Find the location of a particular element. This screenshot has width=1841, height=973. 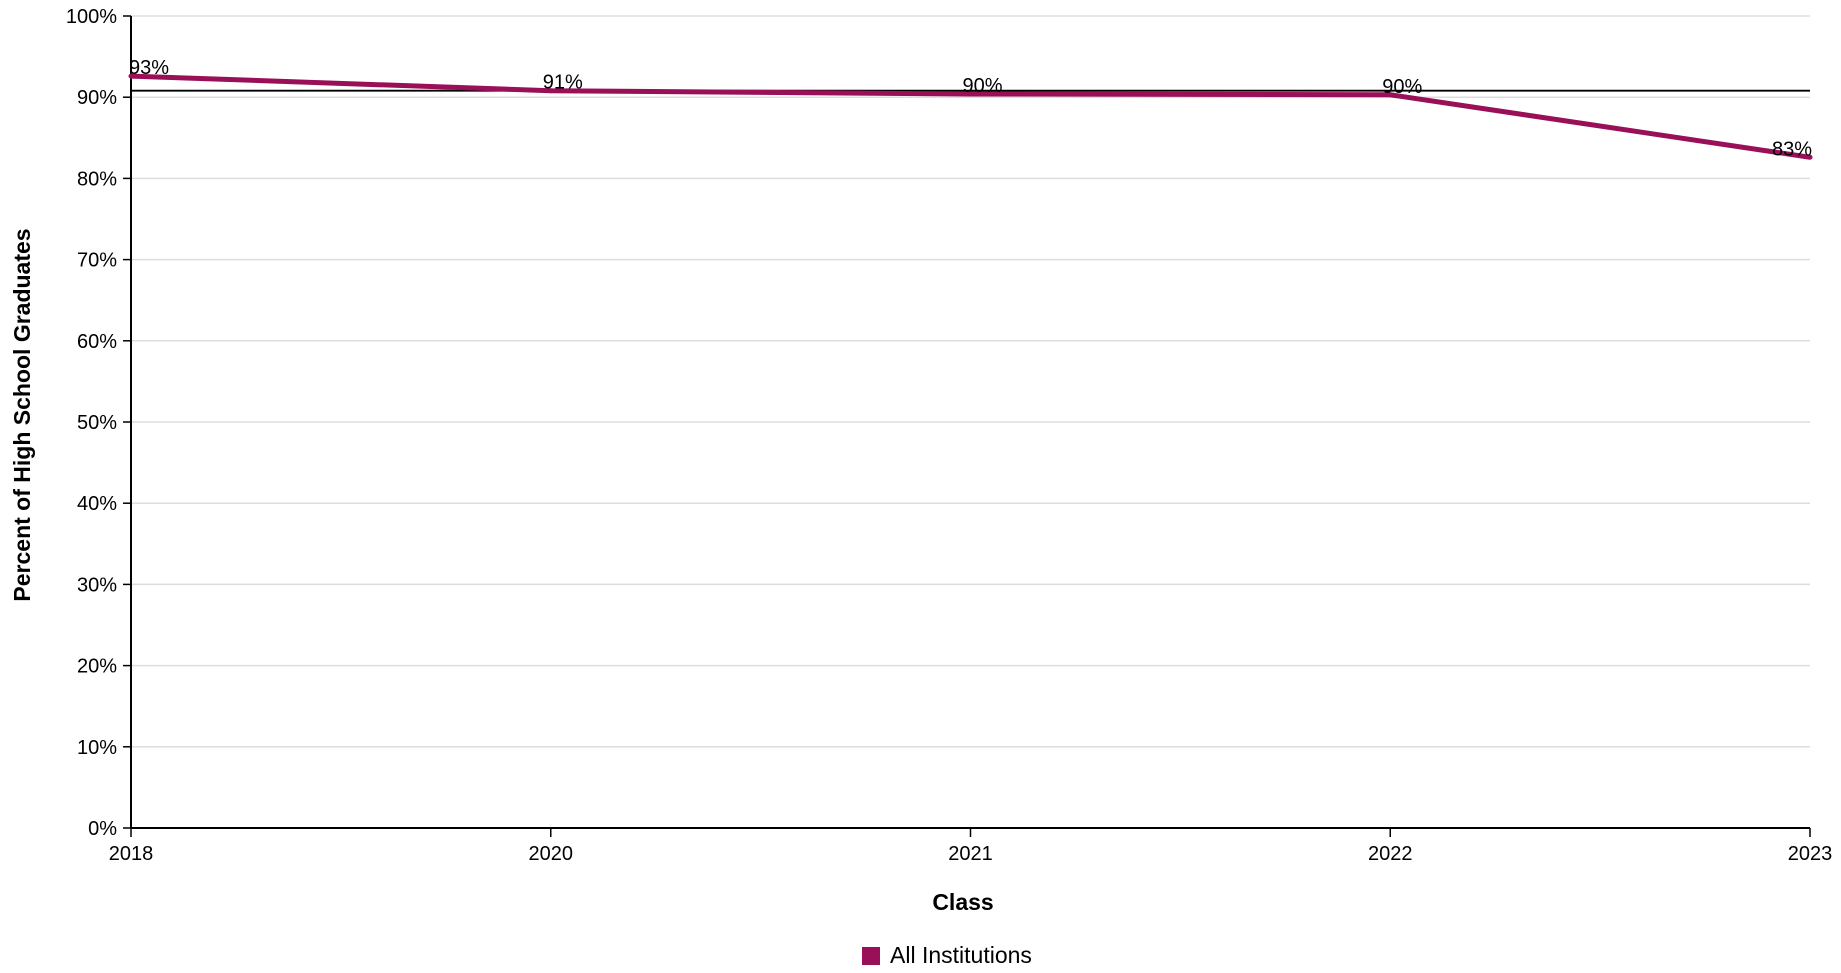

y-tick-label: 50% is located at coordinates (97, 423).